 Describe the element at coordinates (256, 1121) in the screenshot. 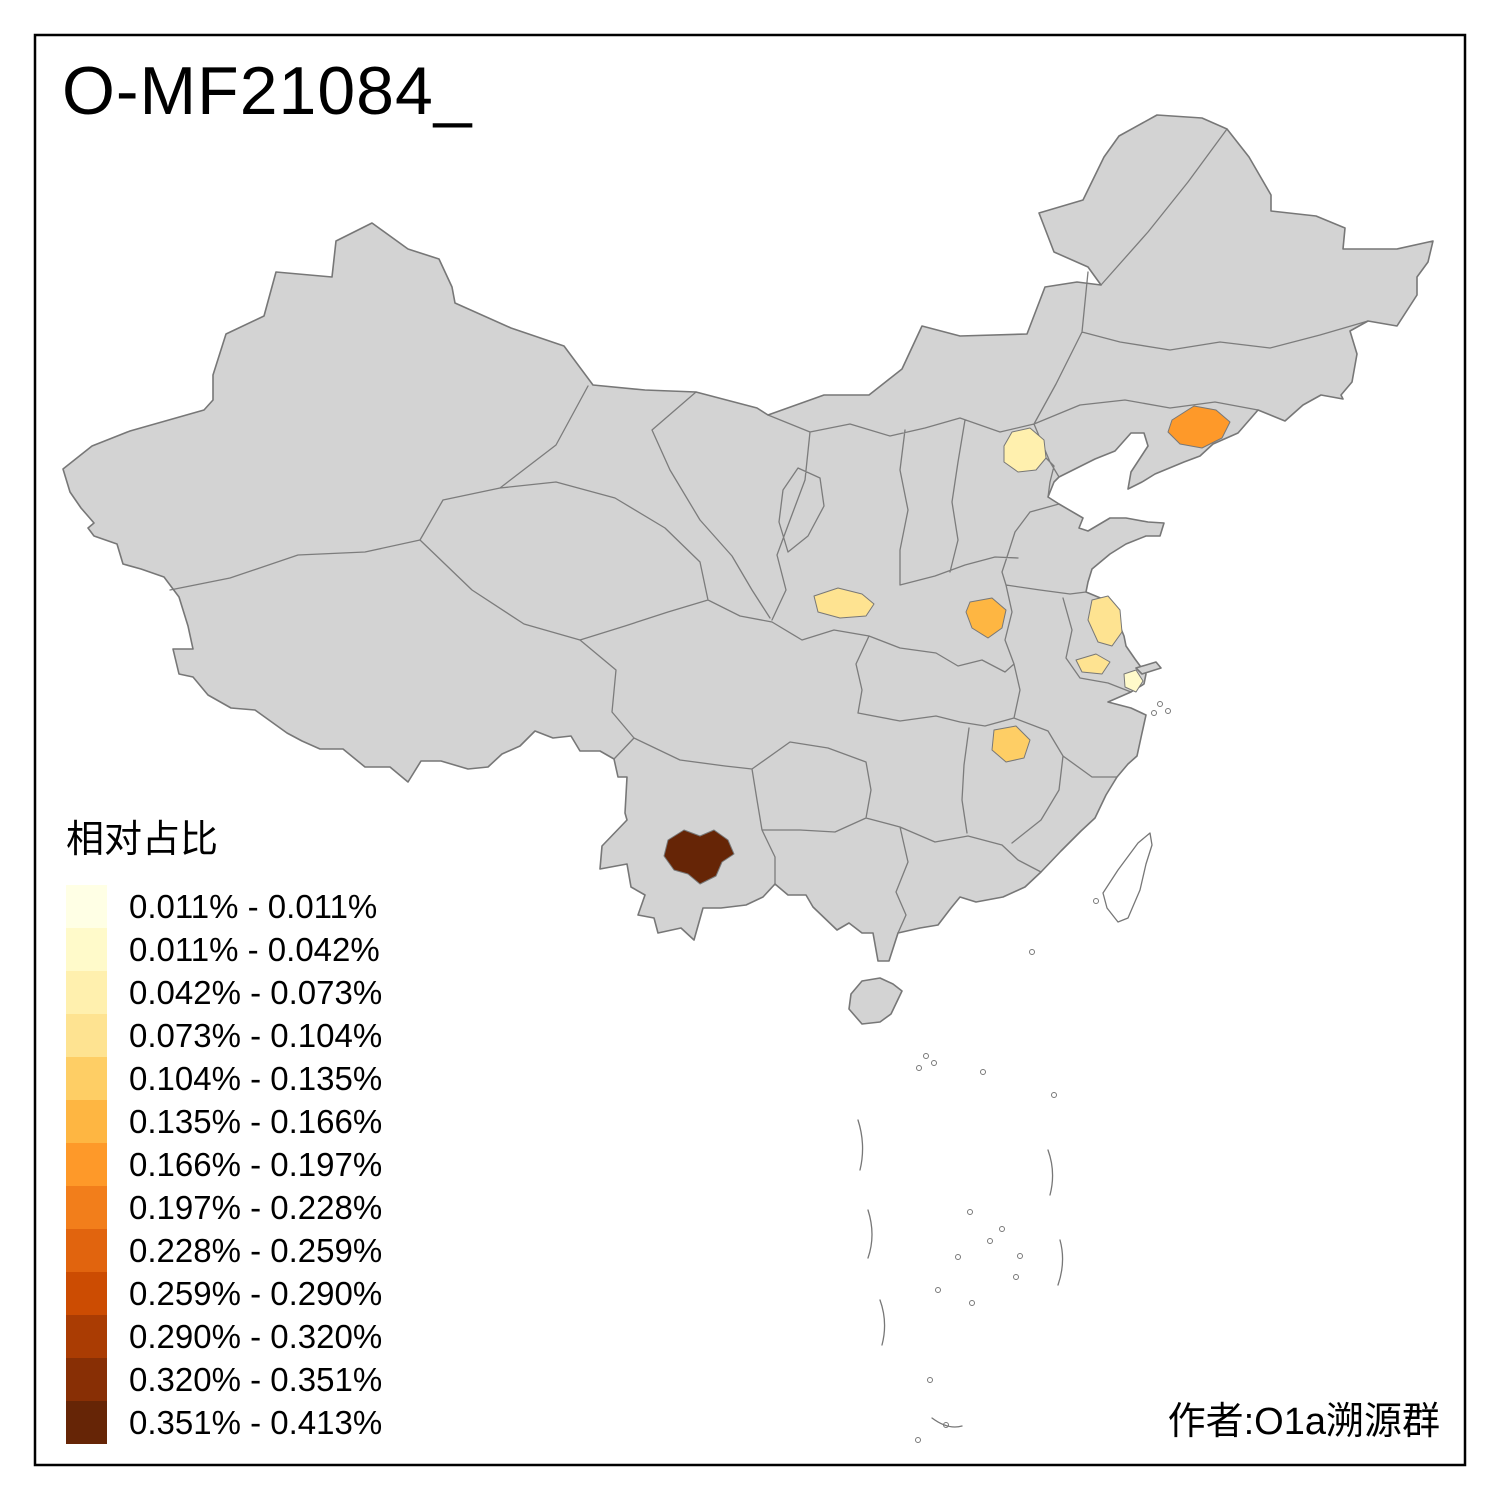

I see `legend-range-label: 0.135% - 0.166%` at that location.